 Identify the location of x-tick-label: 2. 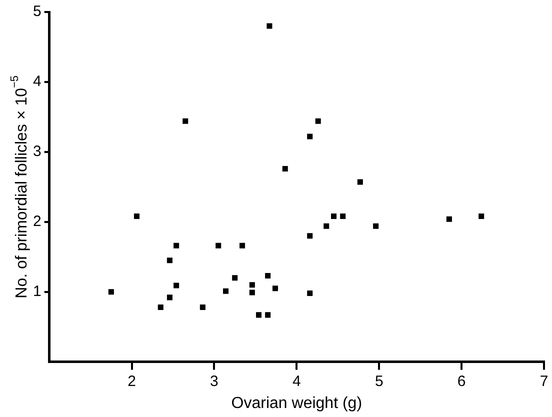
(132, 381).